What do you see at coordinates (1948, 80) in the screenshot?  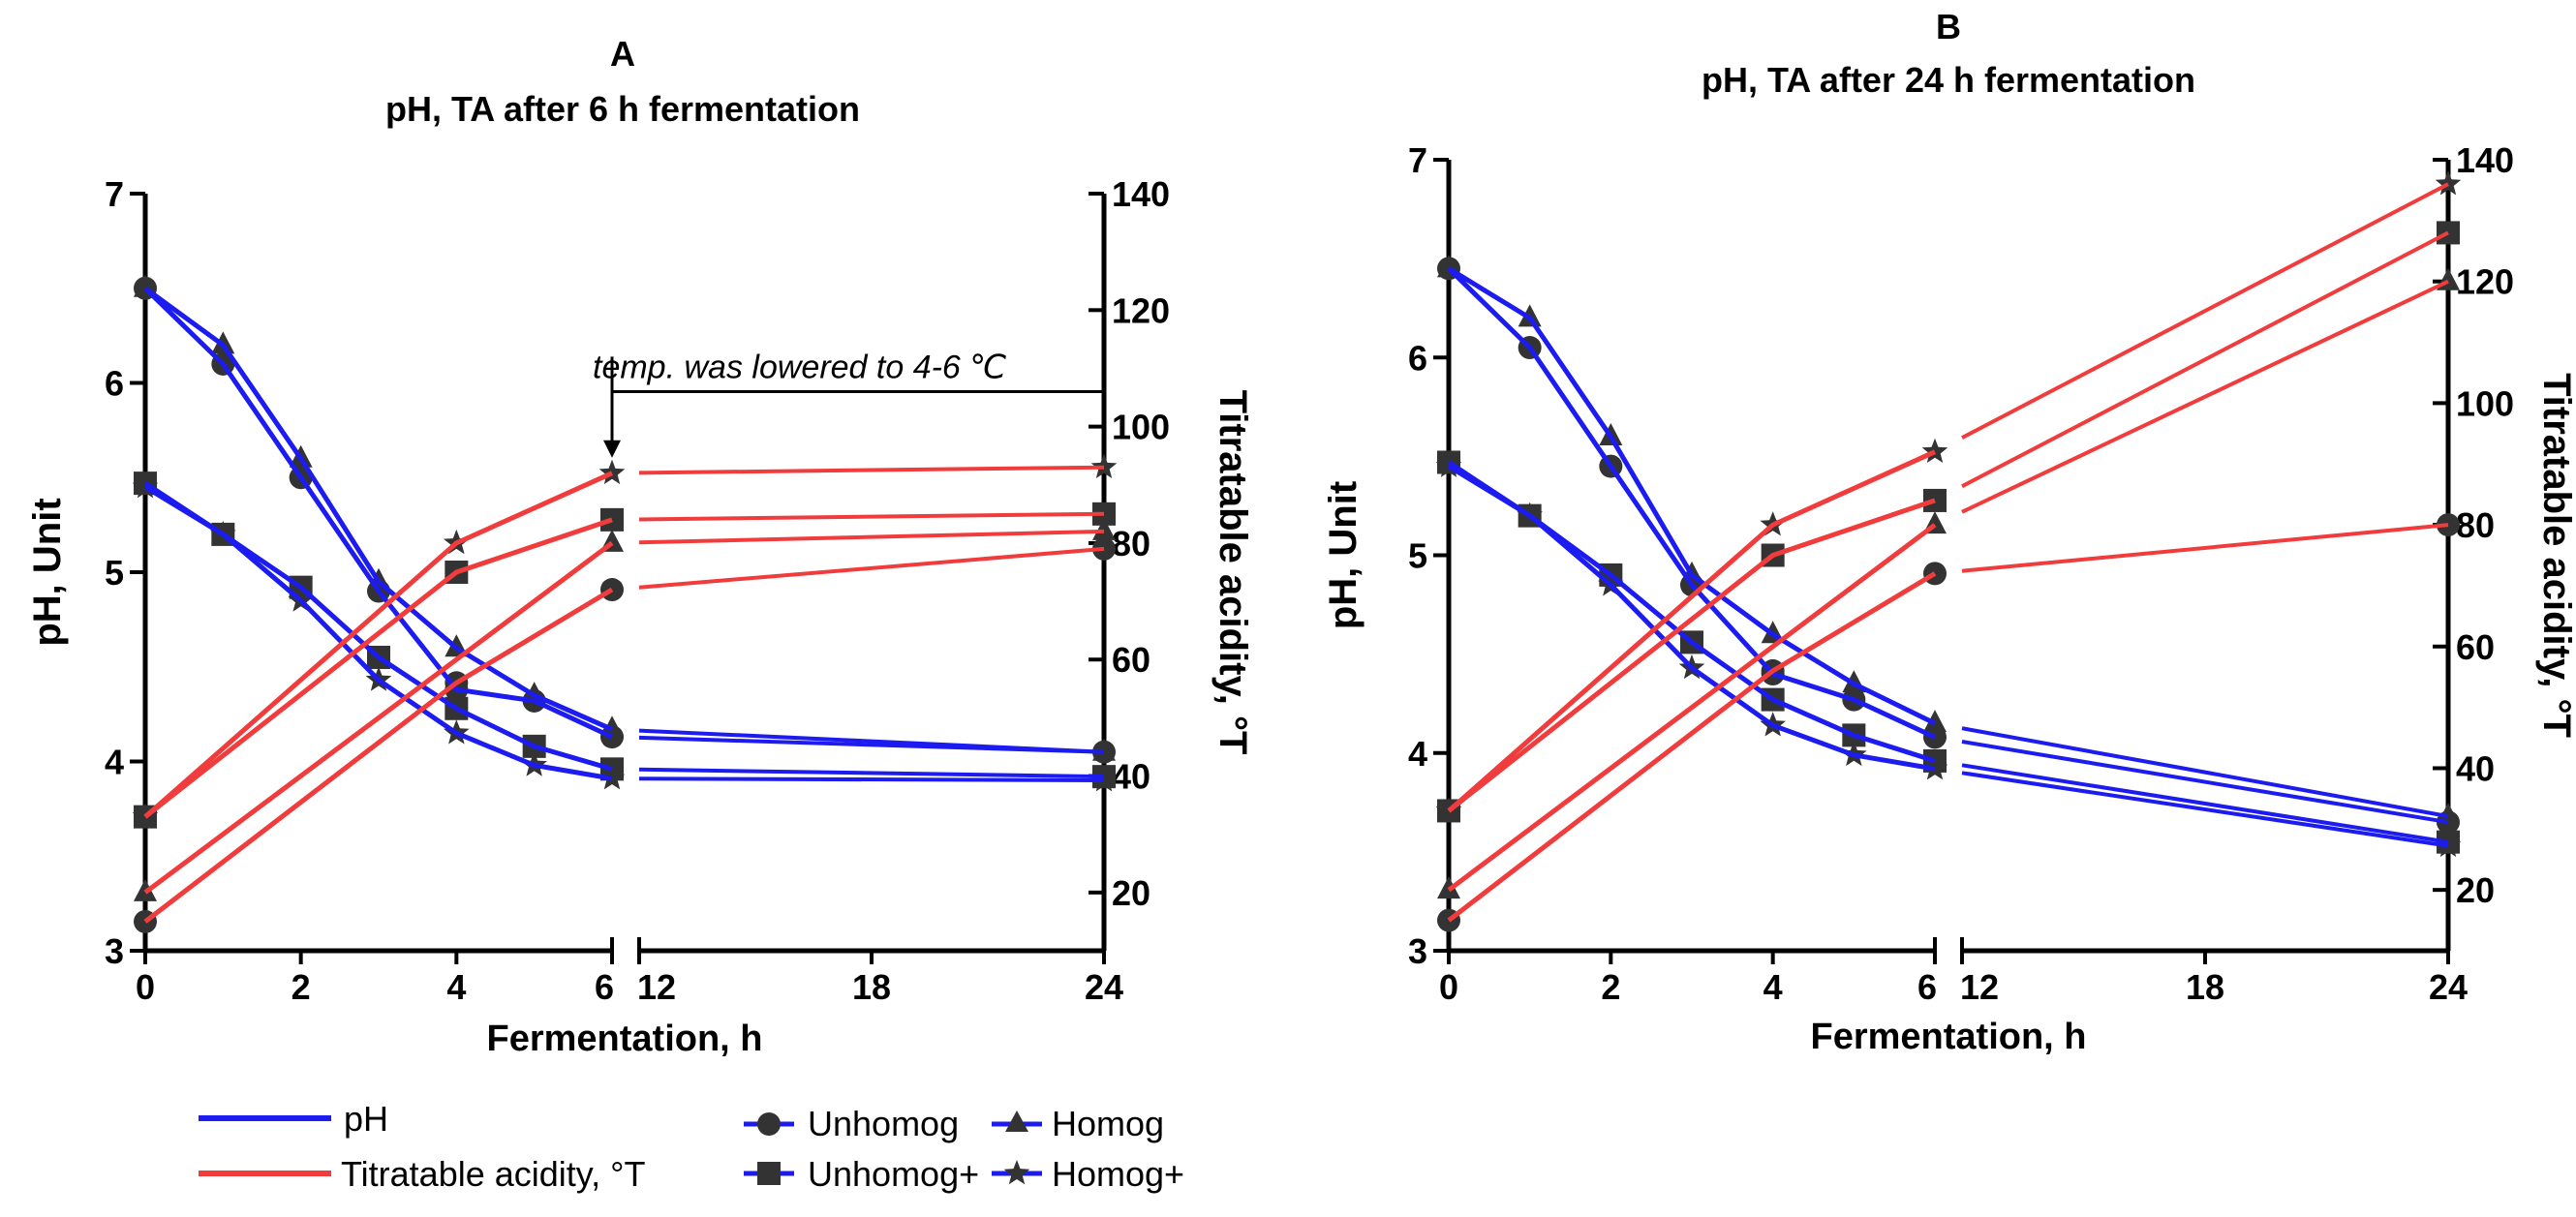 I see `chart-title: pH, TA after 24 h fermentation` at bounding box center [1948, 80].